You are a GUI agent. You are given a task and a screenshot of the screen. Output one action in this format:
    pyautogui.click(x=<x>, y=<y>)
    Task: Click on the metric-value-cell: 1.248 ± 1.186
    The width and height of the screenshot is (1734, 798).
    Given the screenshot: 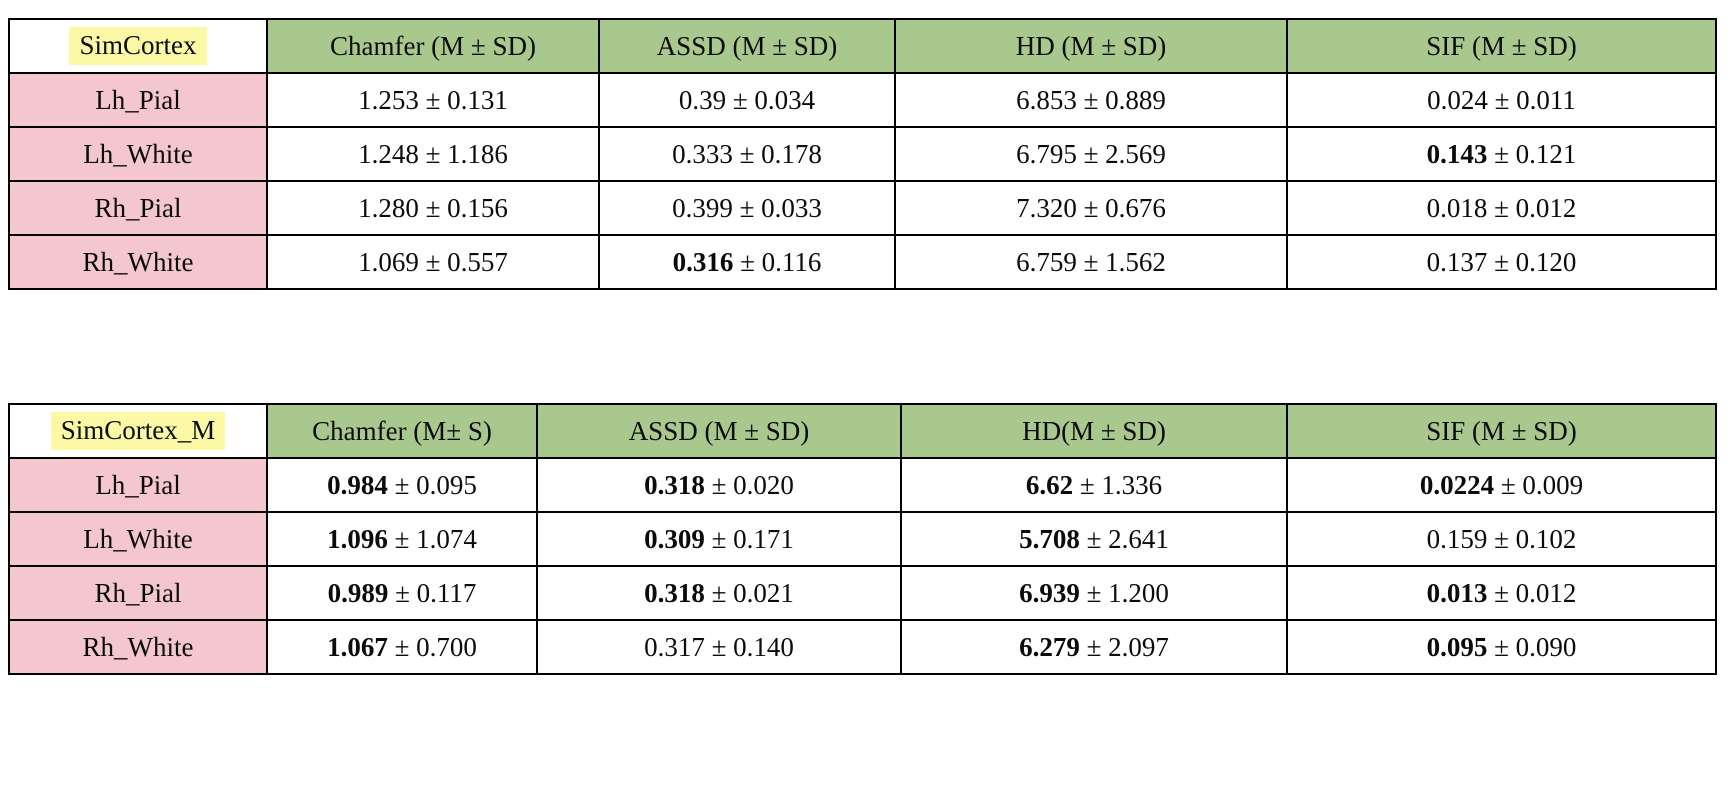 What is the action you would take?
    pyautogui.click(x=433, y=154)
    